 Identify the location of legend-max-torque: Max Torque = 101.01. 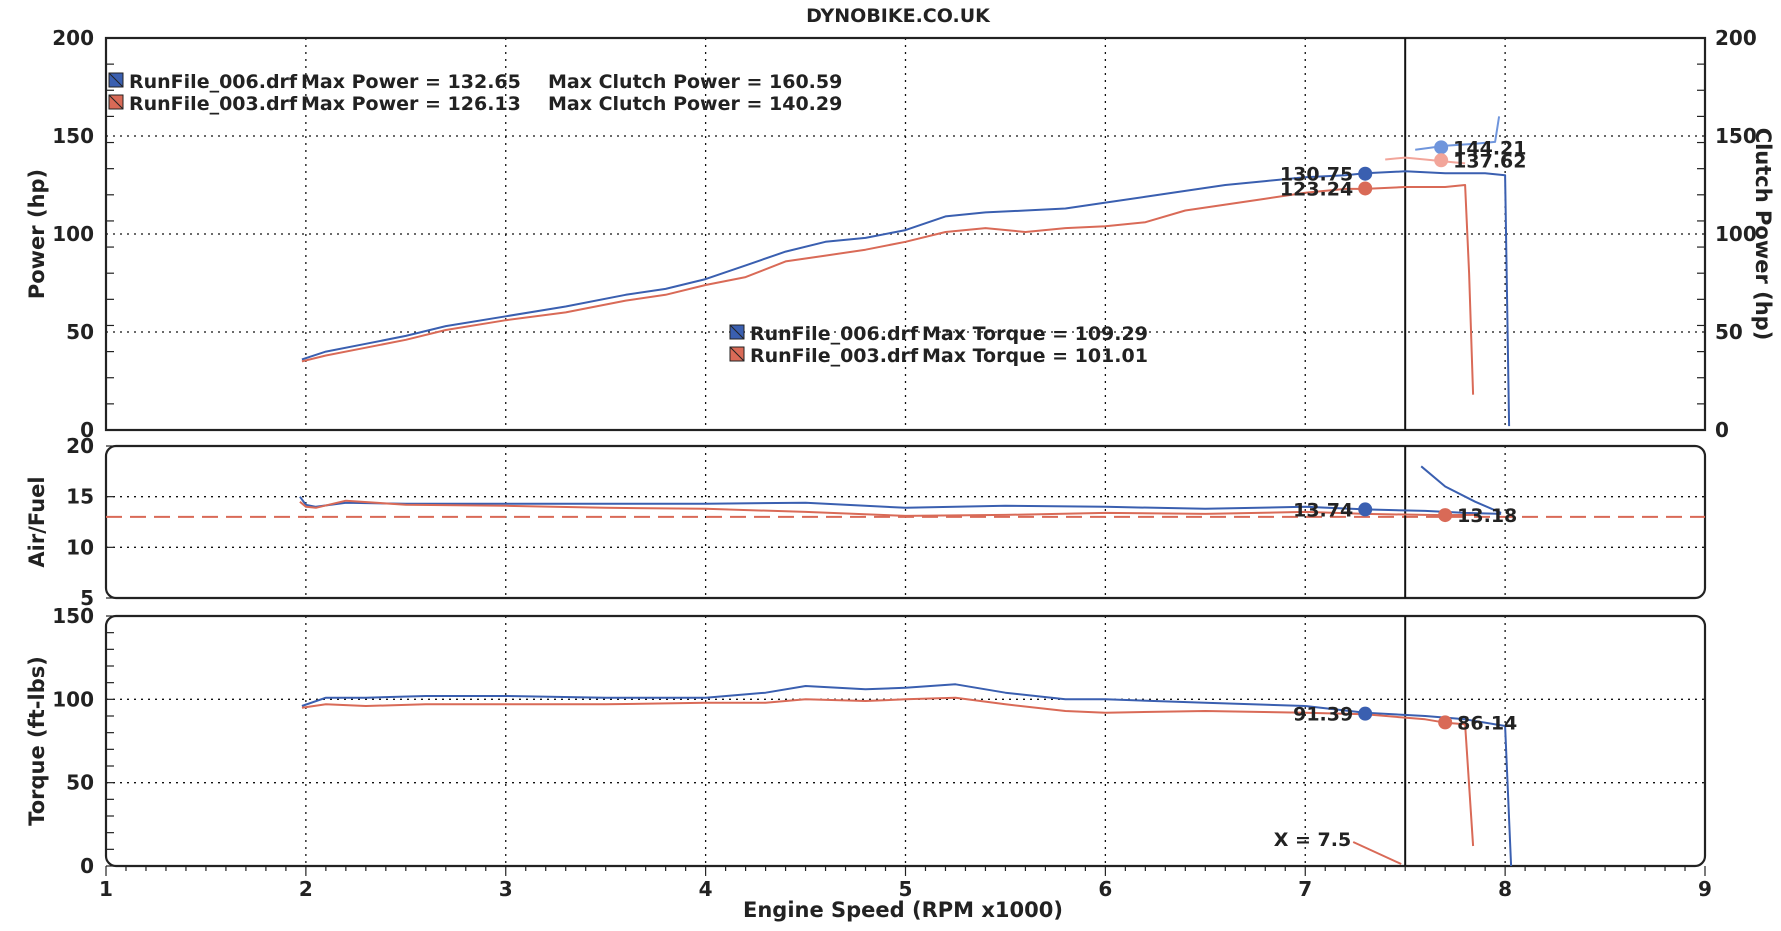
(1035, 356).